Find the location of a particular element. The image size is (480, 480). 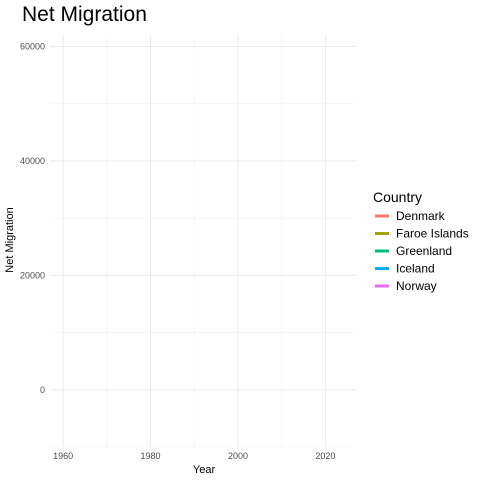

x-axis-ticks: 1960 1980 2000 2020 is located at coordinates (194, 456).